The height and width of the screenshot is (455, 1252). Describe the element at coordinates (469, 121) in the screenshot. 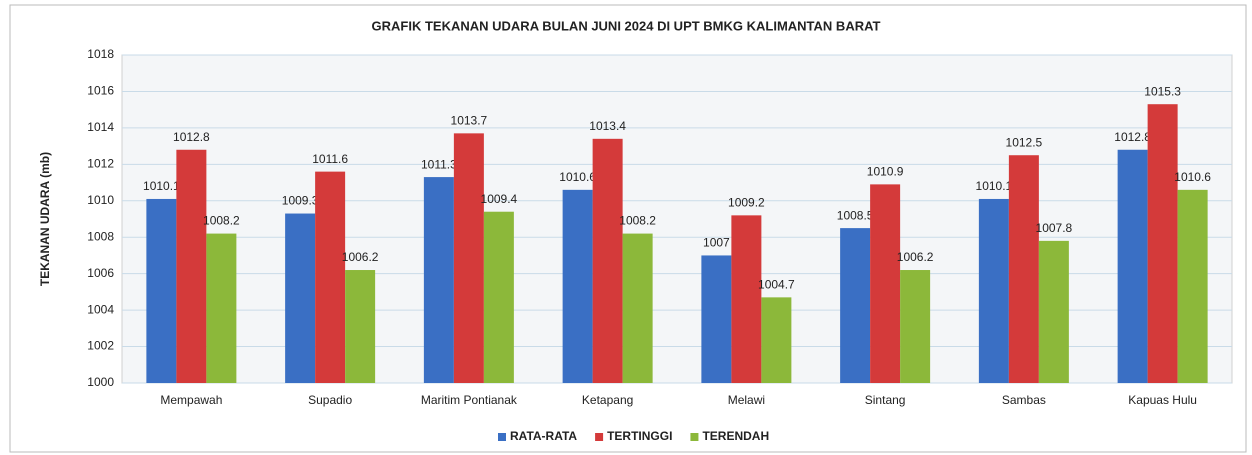

I see `data-label: 1013.7` at that location.